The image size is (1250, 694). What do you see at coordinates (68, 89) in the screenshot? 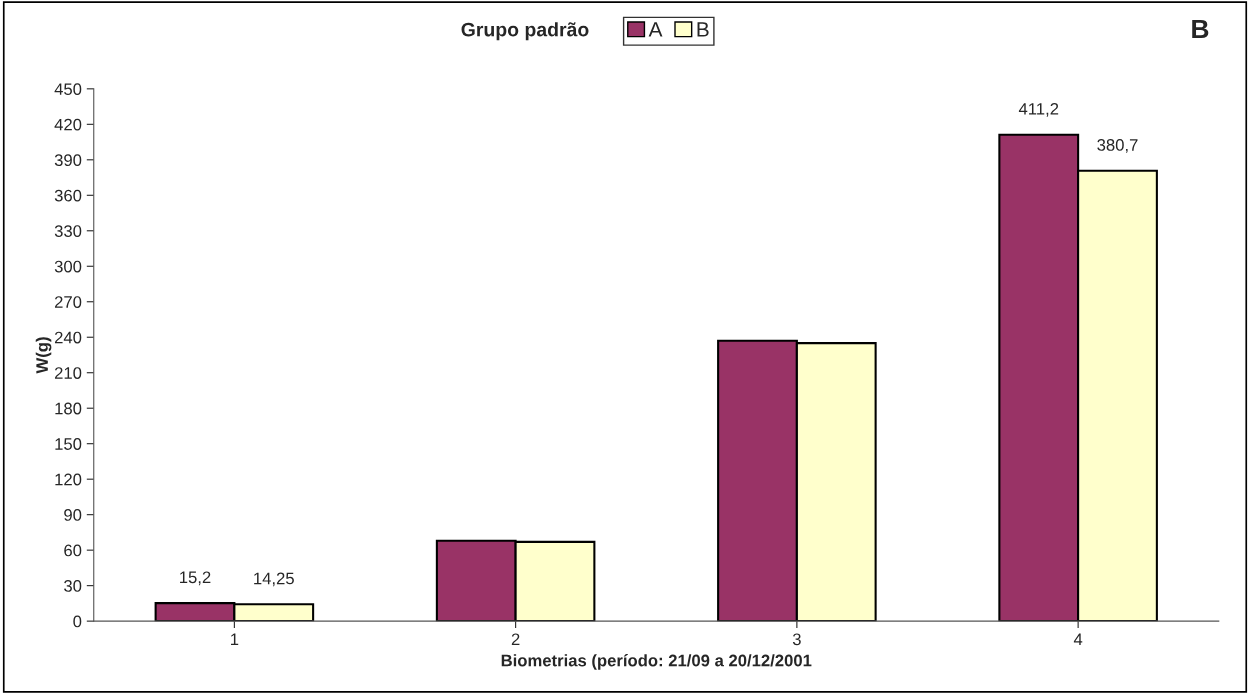
I see `y-tick-label: 450` at bounding box center [68, 89].